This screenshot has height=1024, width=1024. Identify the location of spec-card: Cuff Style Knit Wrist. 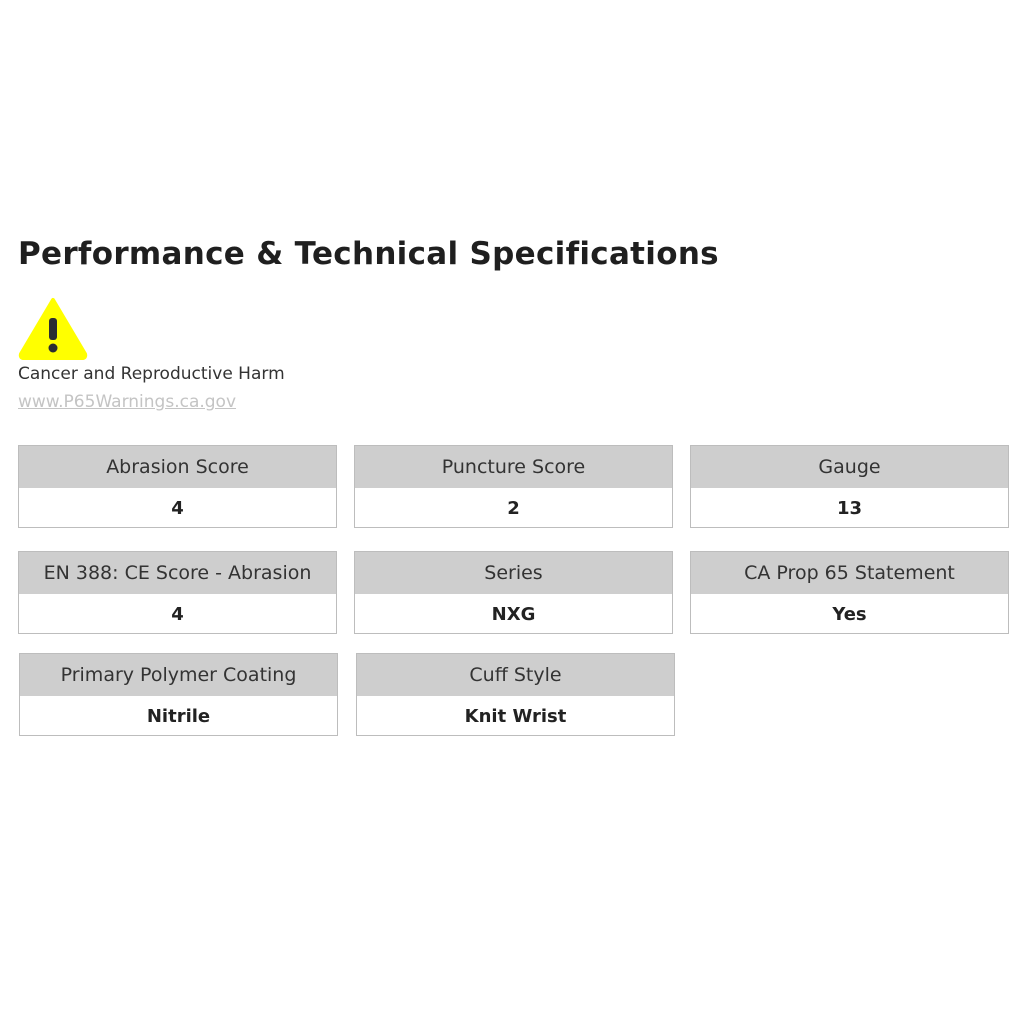
(515, 694).